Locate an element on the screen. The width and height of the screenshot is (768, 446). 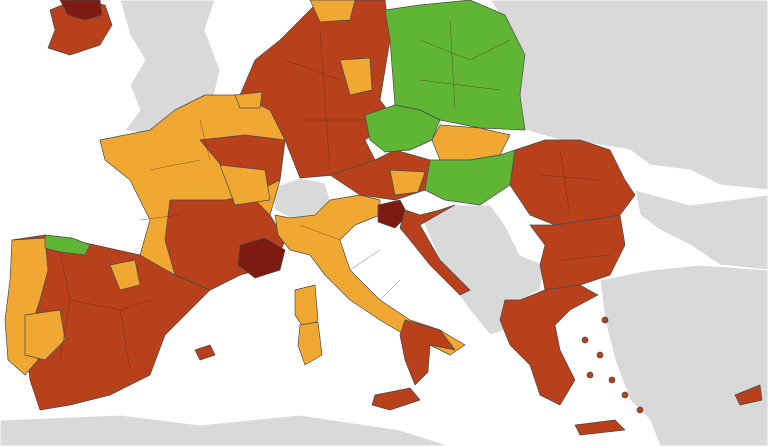
sardinia is located at coordinates (310, 343).